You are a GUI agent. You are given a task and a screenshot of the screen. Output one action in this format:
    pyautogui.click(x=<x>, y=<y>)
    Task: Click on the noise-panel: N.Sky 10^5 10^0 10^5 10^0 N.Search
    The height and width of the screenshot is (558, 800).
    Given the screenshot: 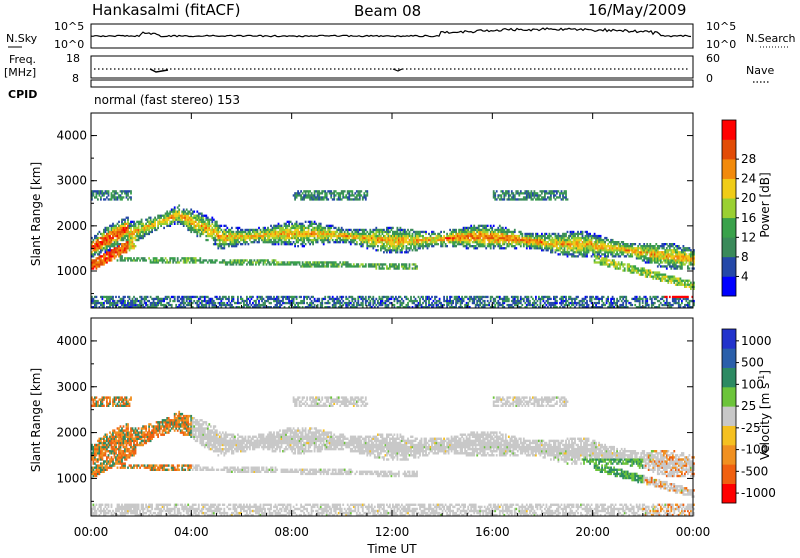 What is the action you would take?
    pyautogui.click(x=401, y=35)
    